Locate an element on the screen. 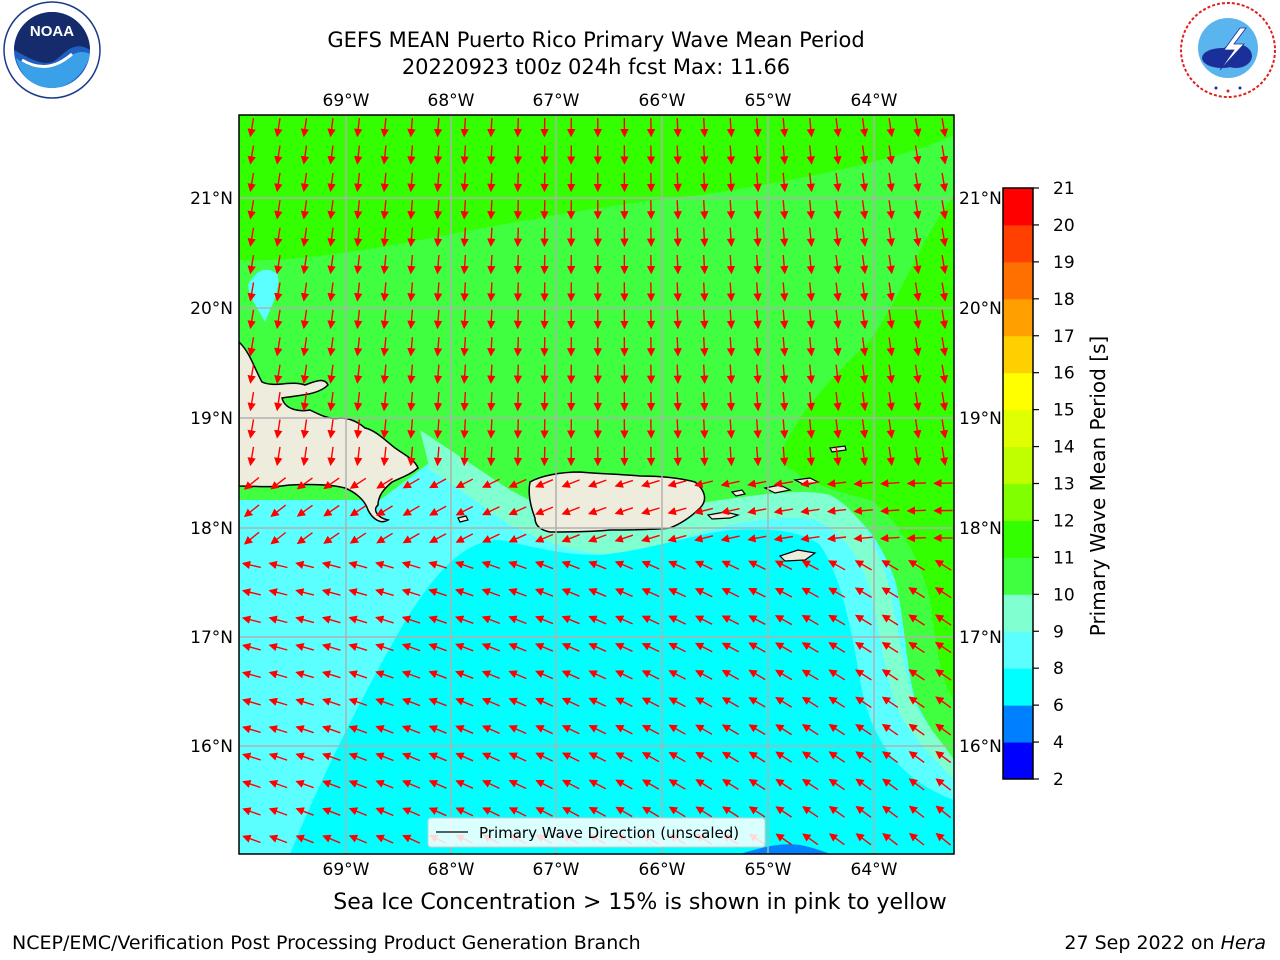  colorbar-tick-label: 10 is located at coordinates (1064, 595).